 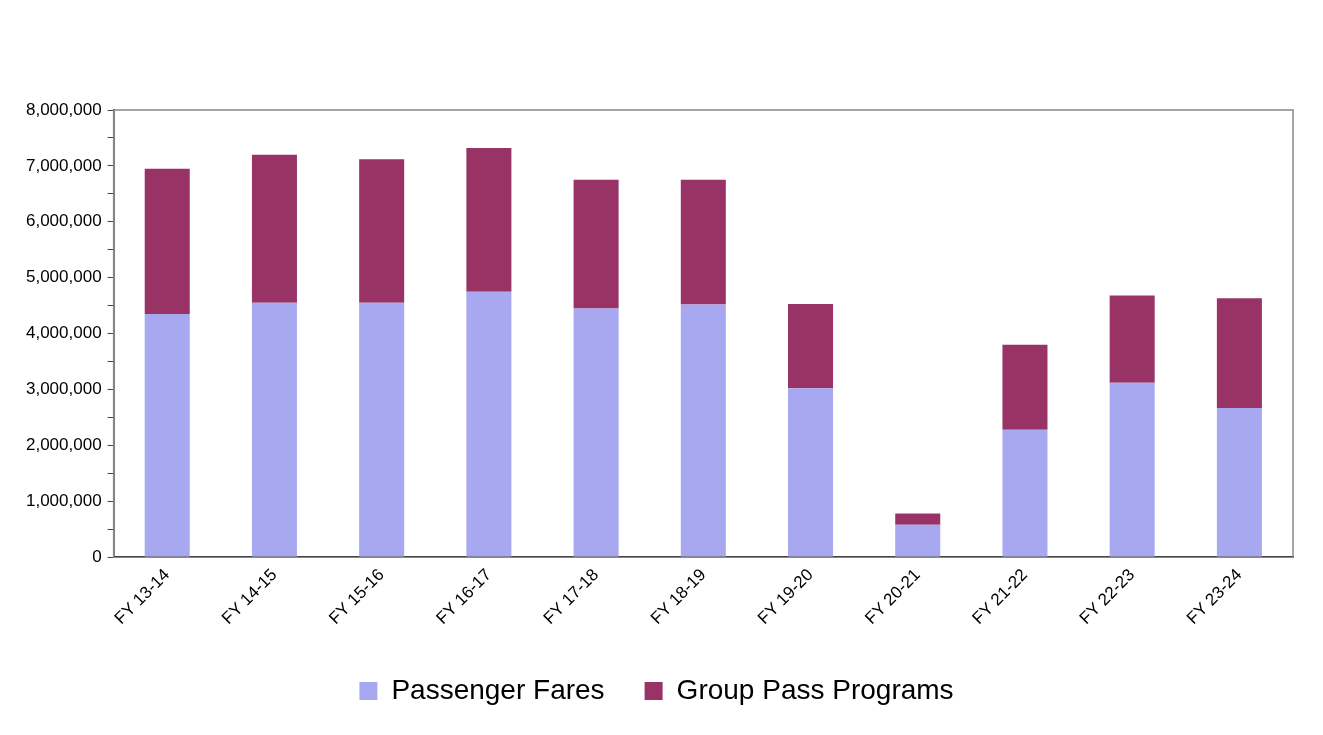 I want to click on y-tick-label: 3,000,000, so click(x=63, y=389).